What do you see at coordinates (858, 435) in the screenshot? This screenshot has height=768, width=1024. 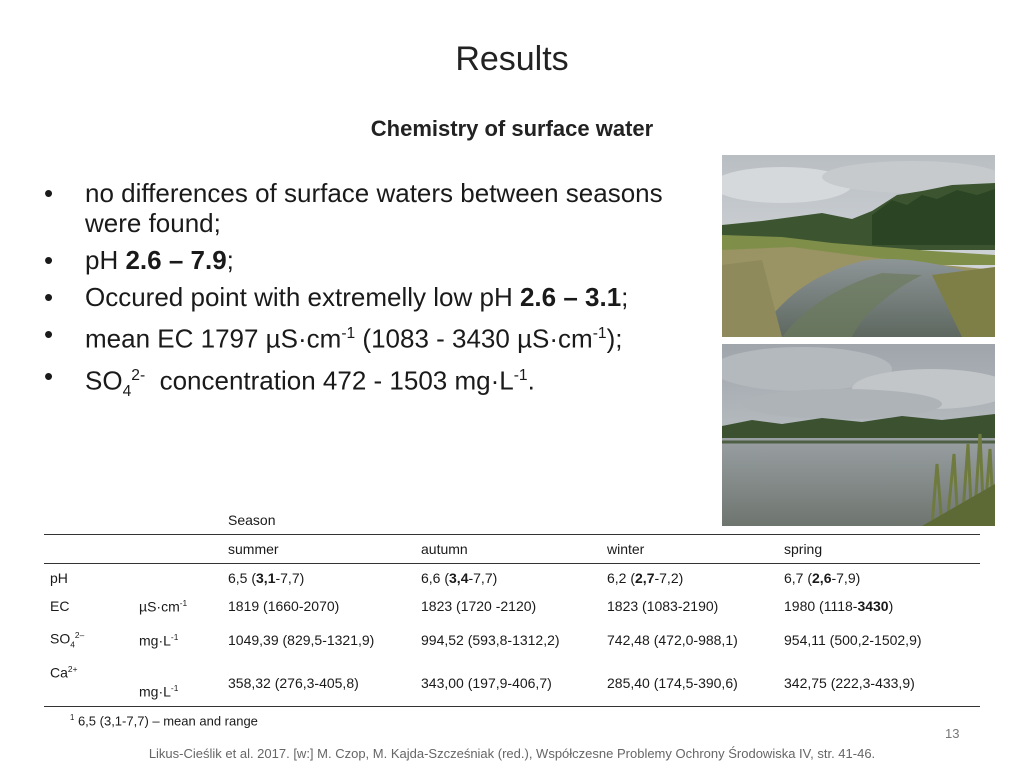 I see `pond-photo` at bounding box center [858, 435].